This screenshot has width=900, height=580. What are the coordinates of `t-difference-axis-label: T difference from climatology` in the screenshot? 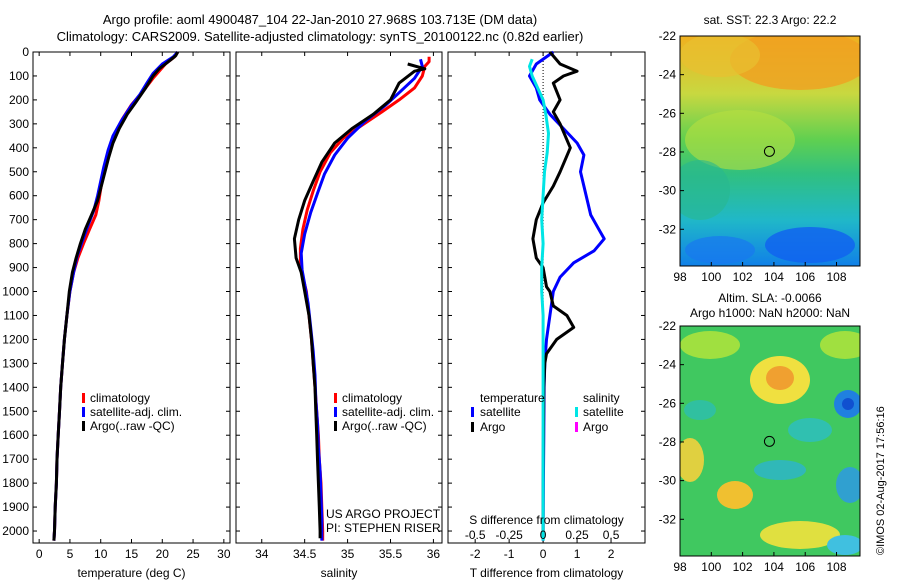 It's located at (547, 573).